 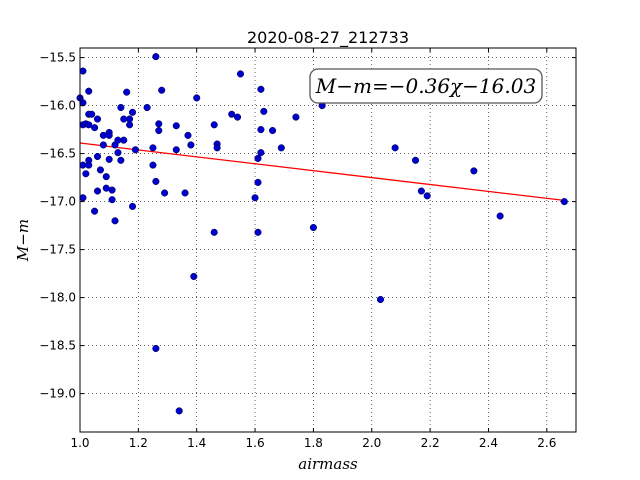 What do you see at coordinates (488, 443) in the screenshot?
I see `x-tick-label: 2.4` at bounding box center [488, 443].